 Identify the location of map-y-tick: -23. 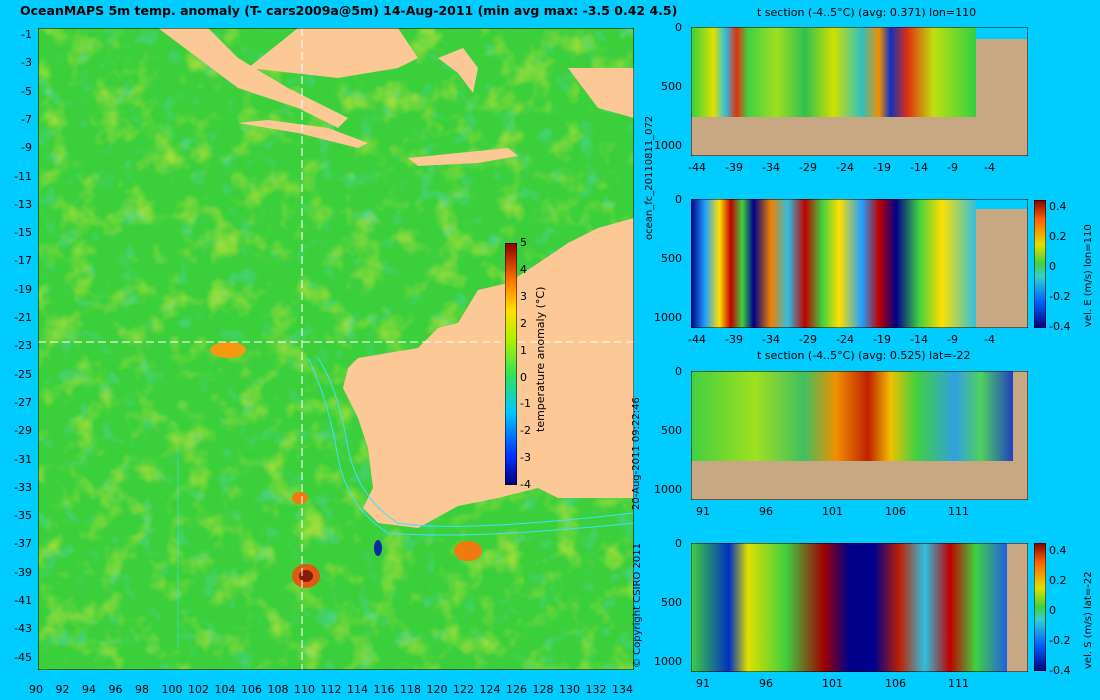
(23, 346).